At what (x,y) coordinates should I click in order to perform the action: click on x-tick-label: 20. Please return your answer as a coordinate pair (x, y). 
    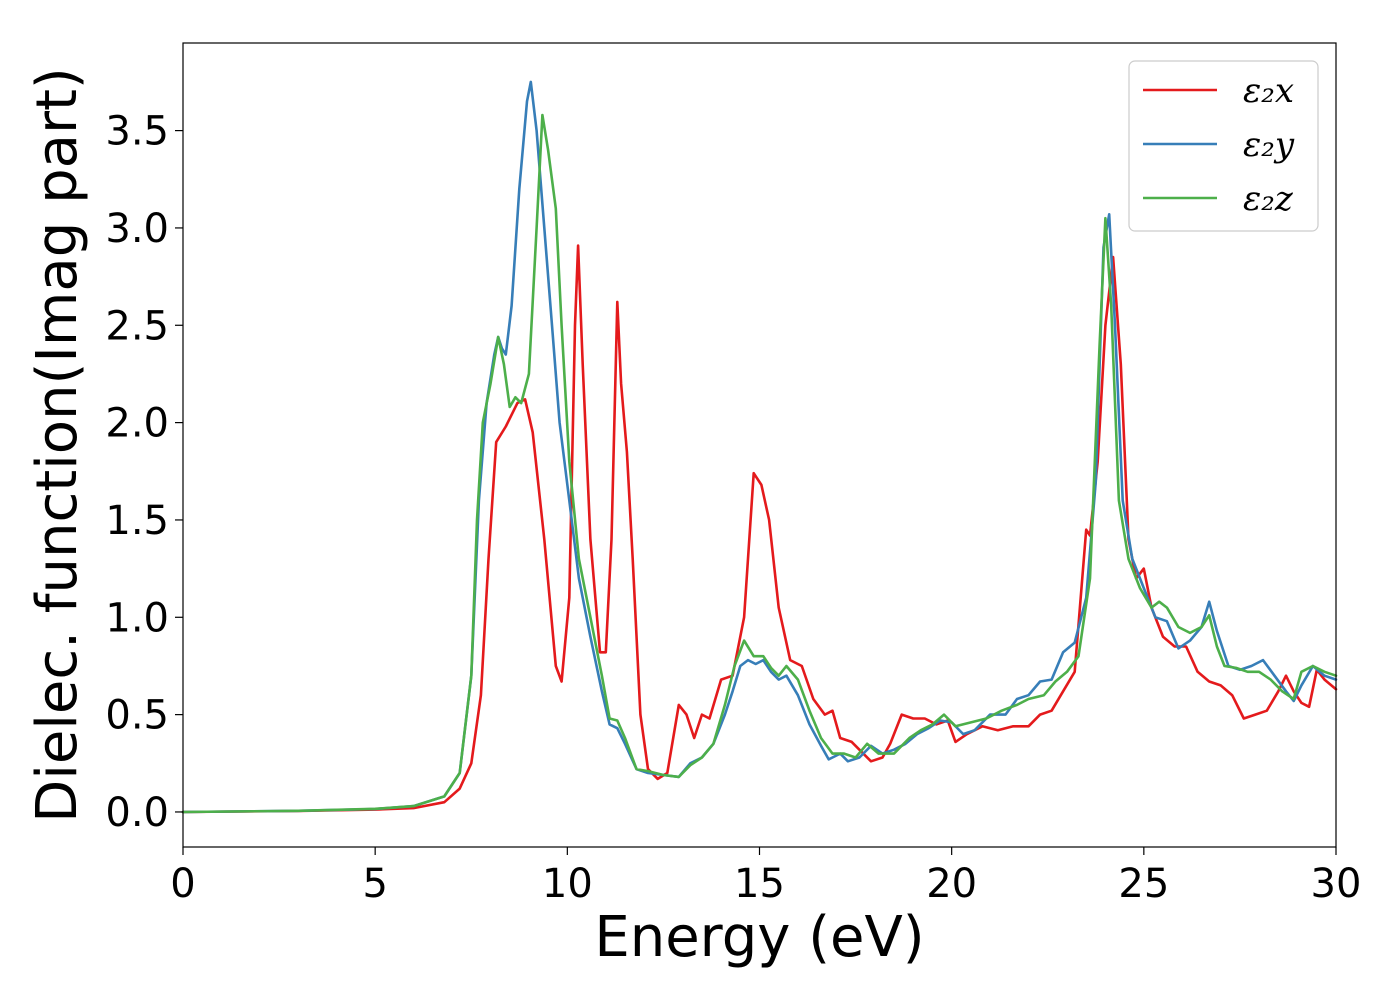
    Looking at the image, I should click on (951, 884).